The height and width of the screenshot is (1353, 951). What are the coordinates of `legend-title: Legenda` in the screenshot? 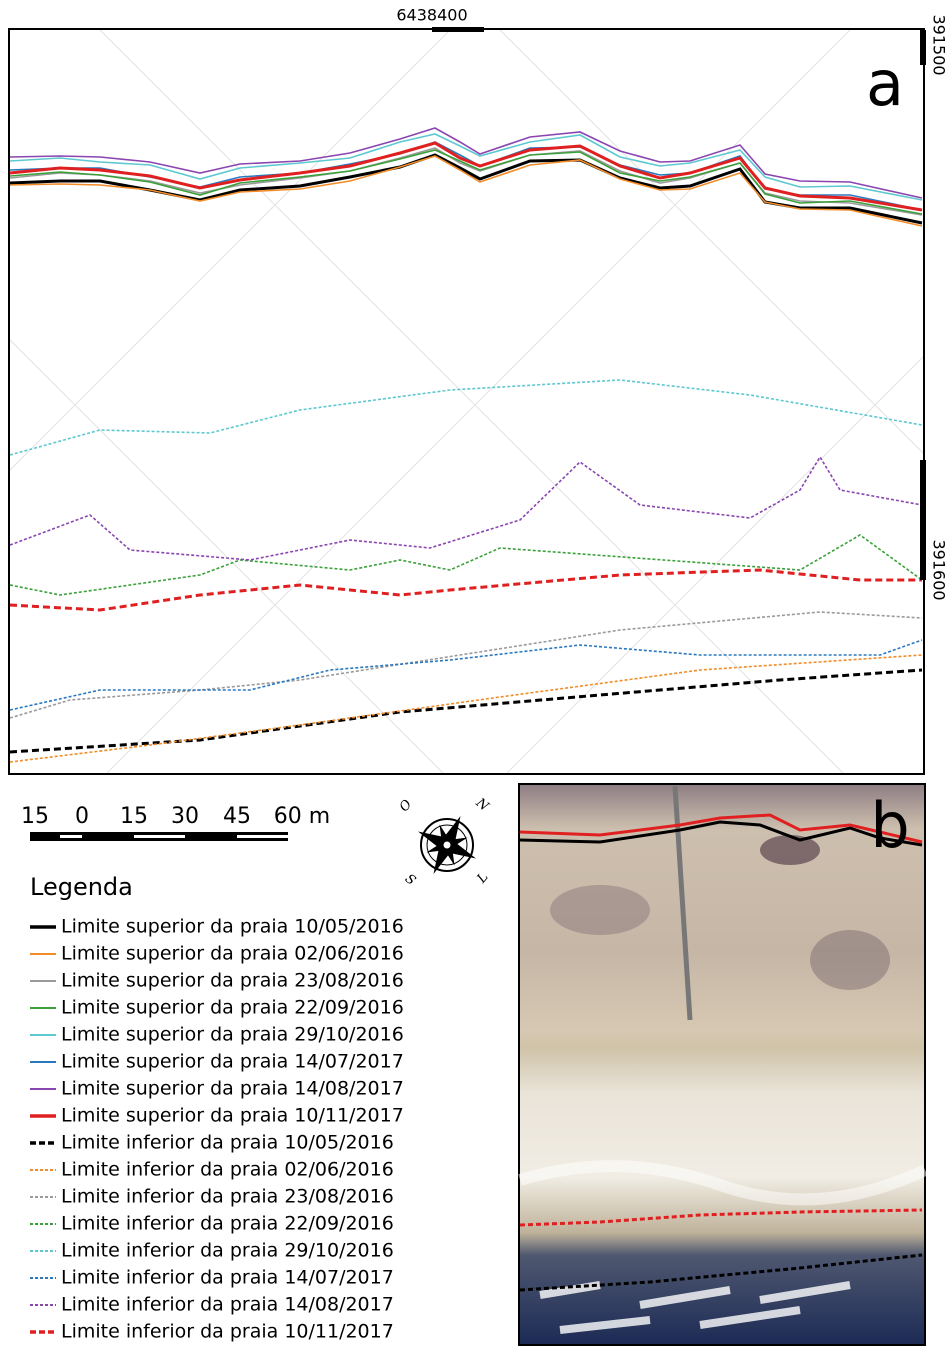 It's located at (81, 887).